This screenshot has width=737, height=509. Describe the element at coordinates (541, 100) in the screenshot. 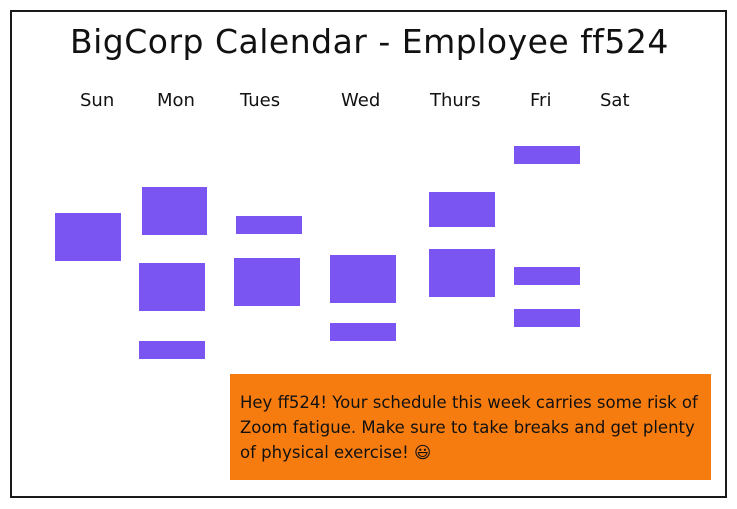

I see `day-label-fri: Fri` at that location.